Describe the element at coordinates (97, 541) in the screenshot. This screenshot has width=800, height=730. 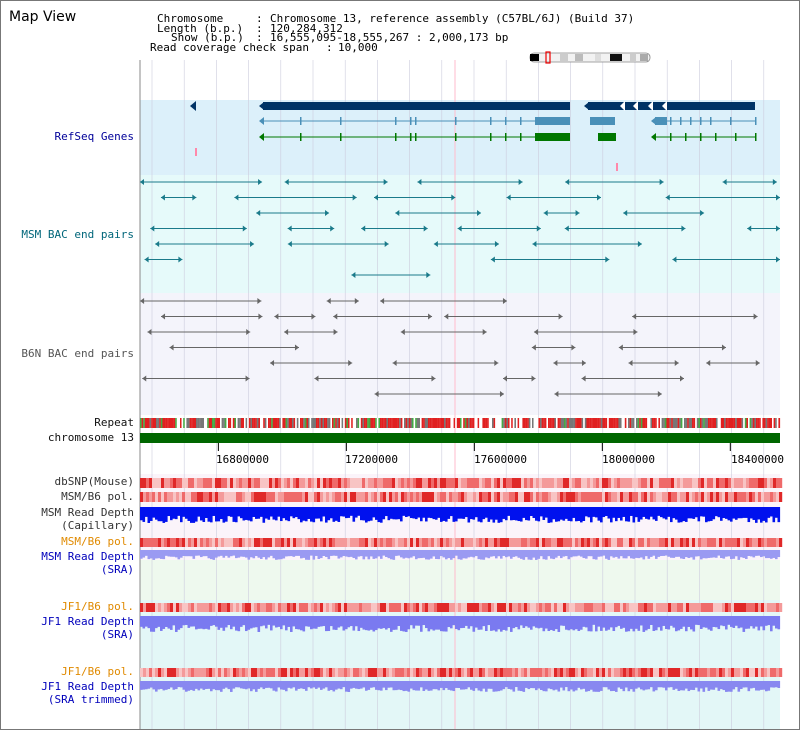
I see `track-label-msm-b6-pol-sra: MSM/B6 pol.` at that location.